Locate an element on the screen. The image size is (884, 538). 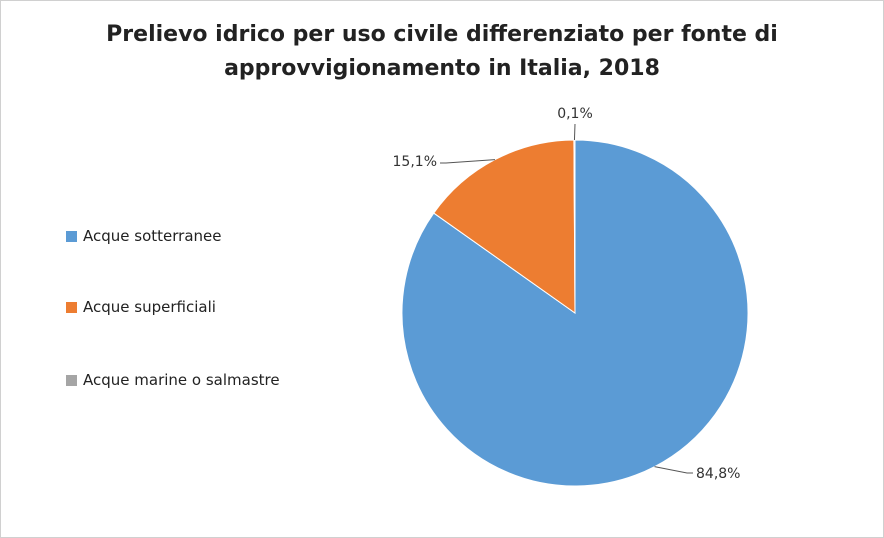
data-label-acque-marine: 0,1% is located at coordinates (575, 114).